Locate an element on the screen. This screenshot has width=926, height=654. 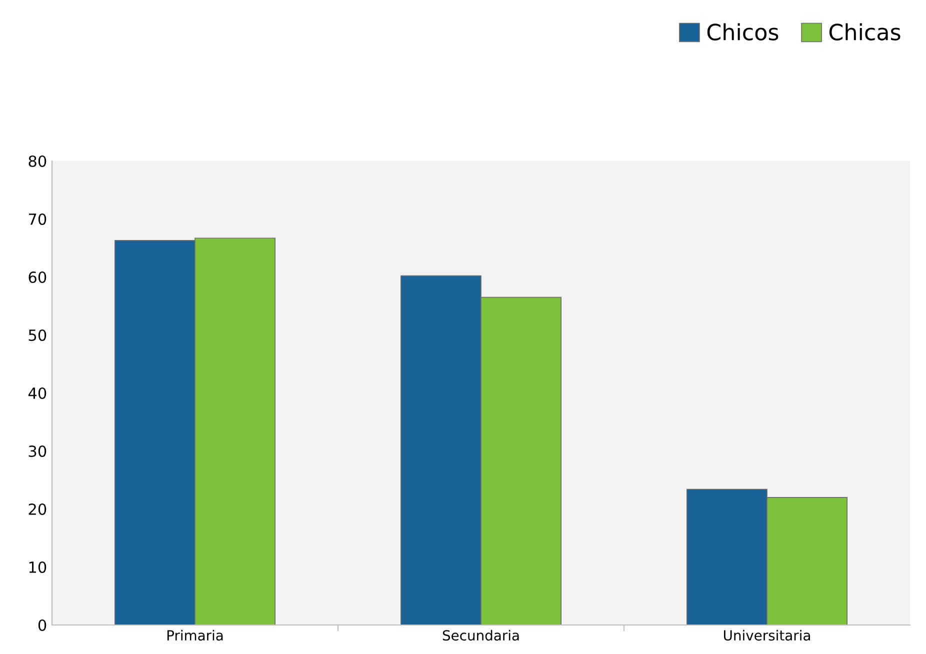
y-tick-label: 30 is located at coordinates (37, 451).